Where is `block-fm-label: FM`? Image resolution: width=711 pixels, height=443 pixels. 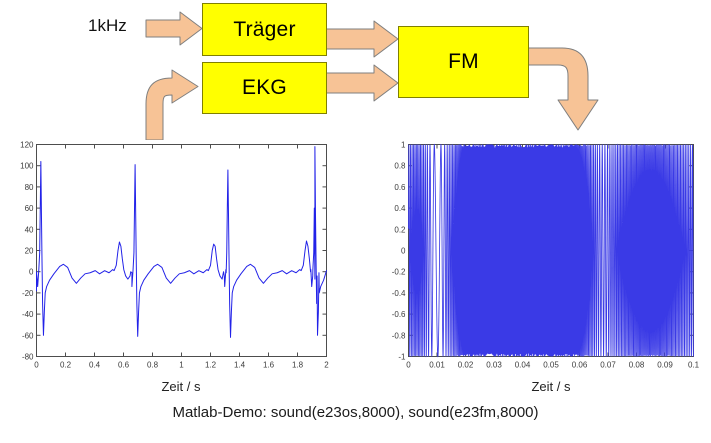 block-fm-label: FM is located at coordinates (463, 61).